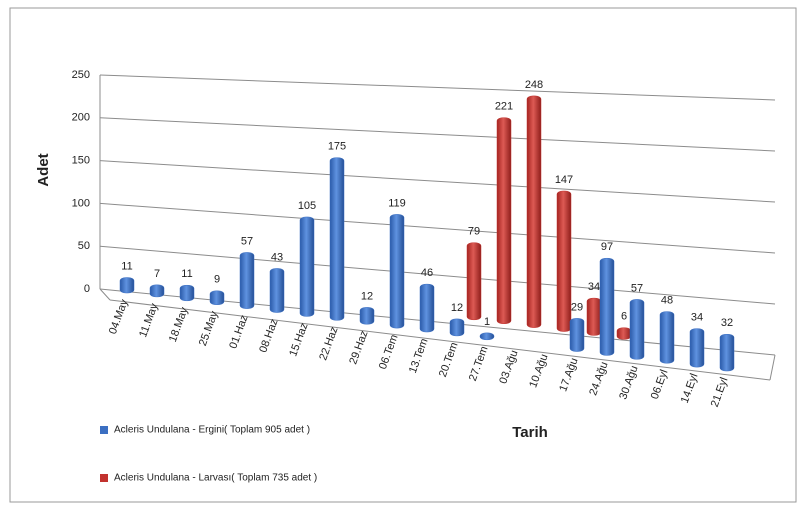 This screenshot has height=509, width=803. Describe the element at coordinates (607, 247) in the screenshot. I see `data-label: 97` at that location.